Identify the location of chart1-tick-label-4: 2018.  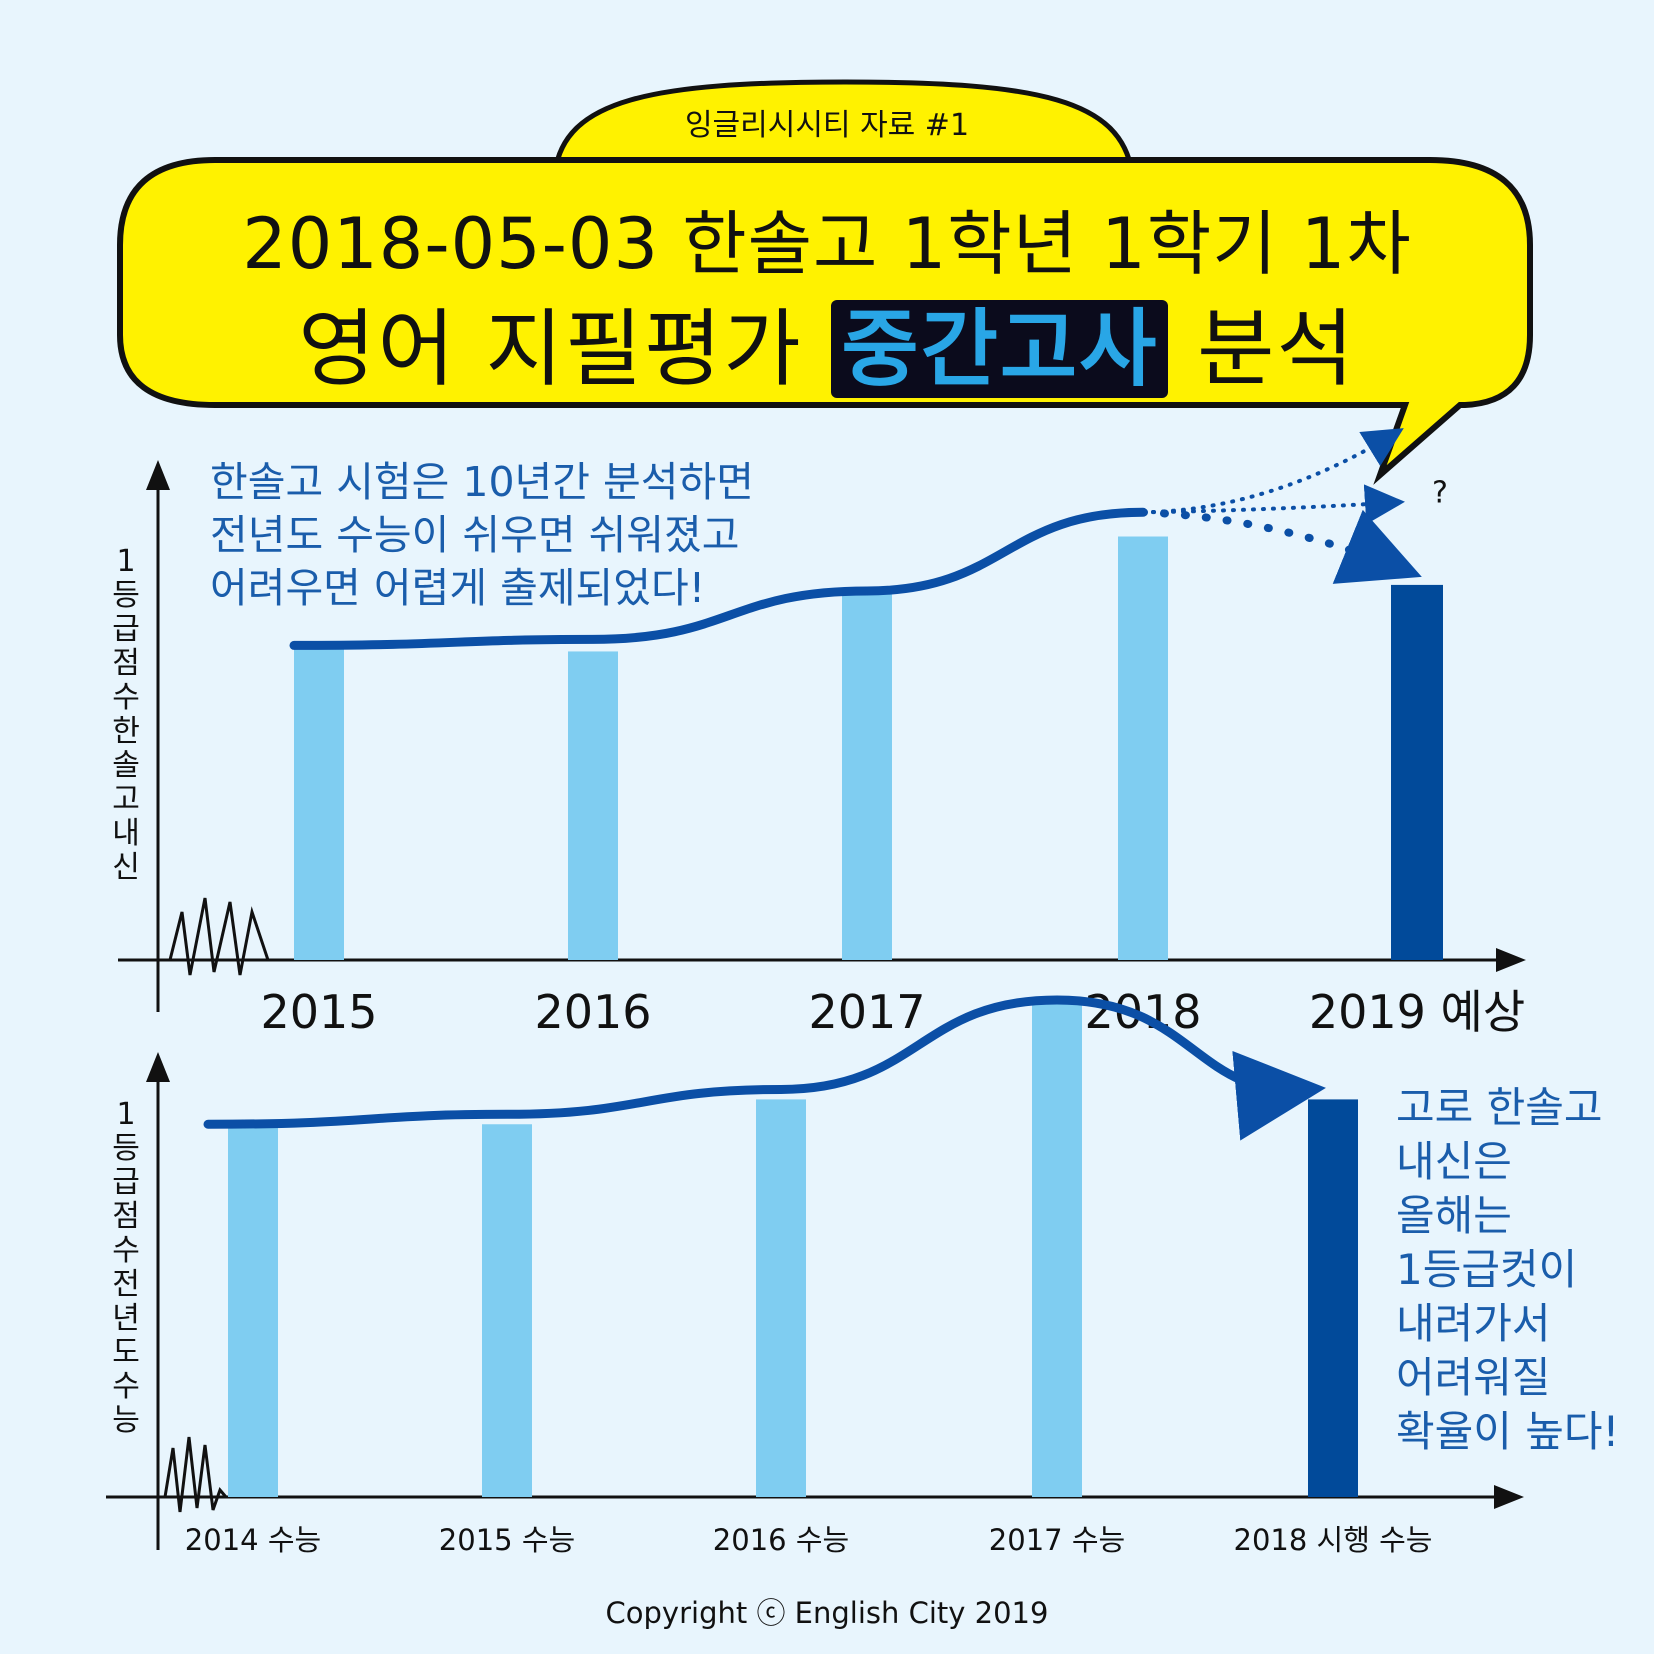
(1142, 1012).